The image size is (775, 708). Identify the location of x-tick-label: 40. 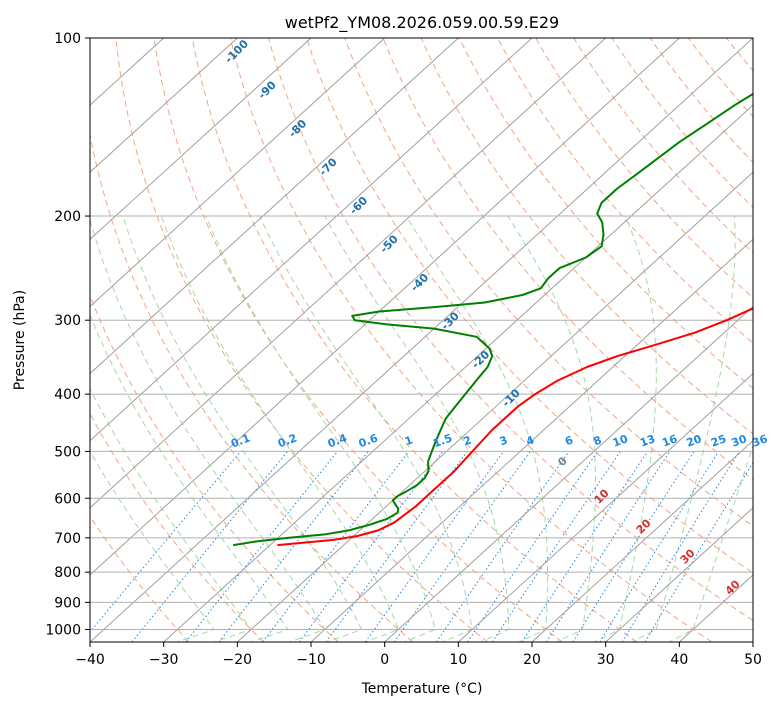
(679, 660).